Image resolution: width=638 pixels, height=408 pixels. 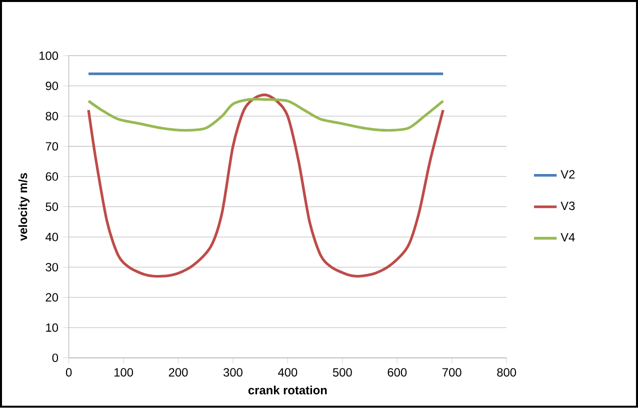 What do you see at coordinates (52, 116) in the screenshot?
I see `y-tick-label: 80` at bounding box center [52, 116].